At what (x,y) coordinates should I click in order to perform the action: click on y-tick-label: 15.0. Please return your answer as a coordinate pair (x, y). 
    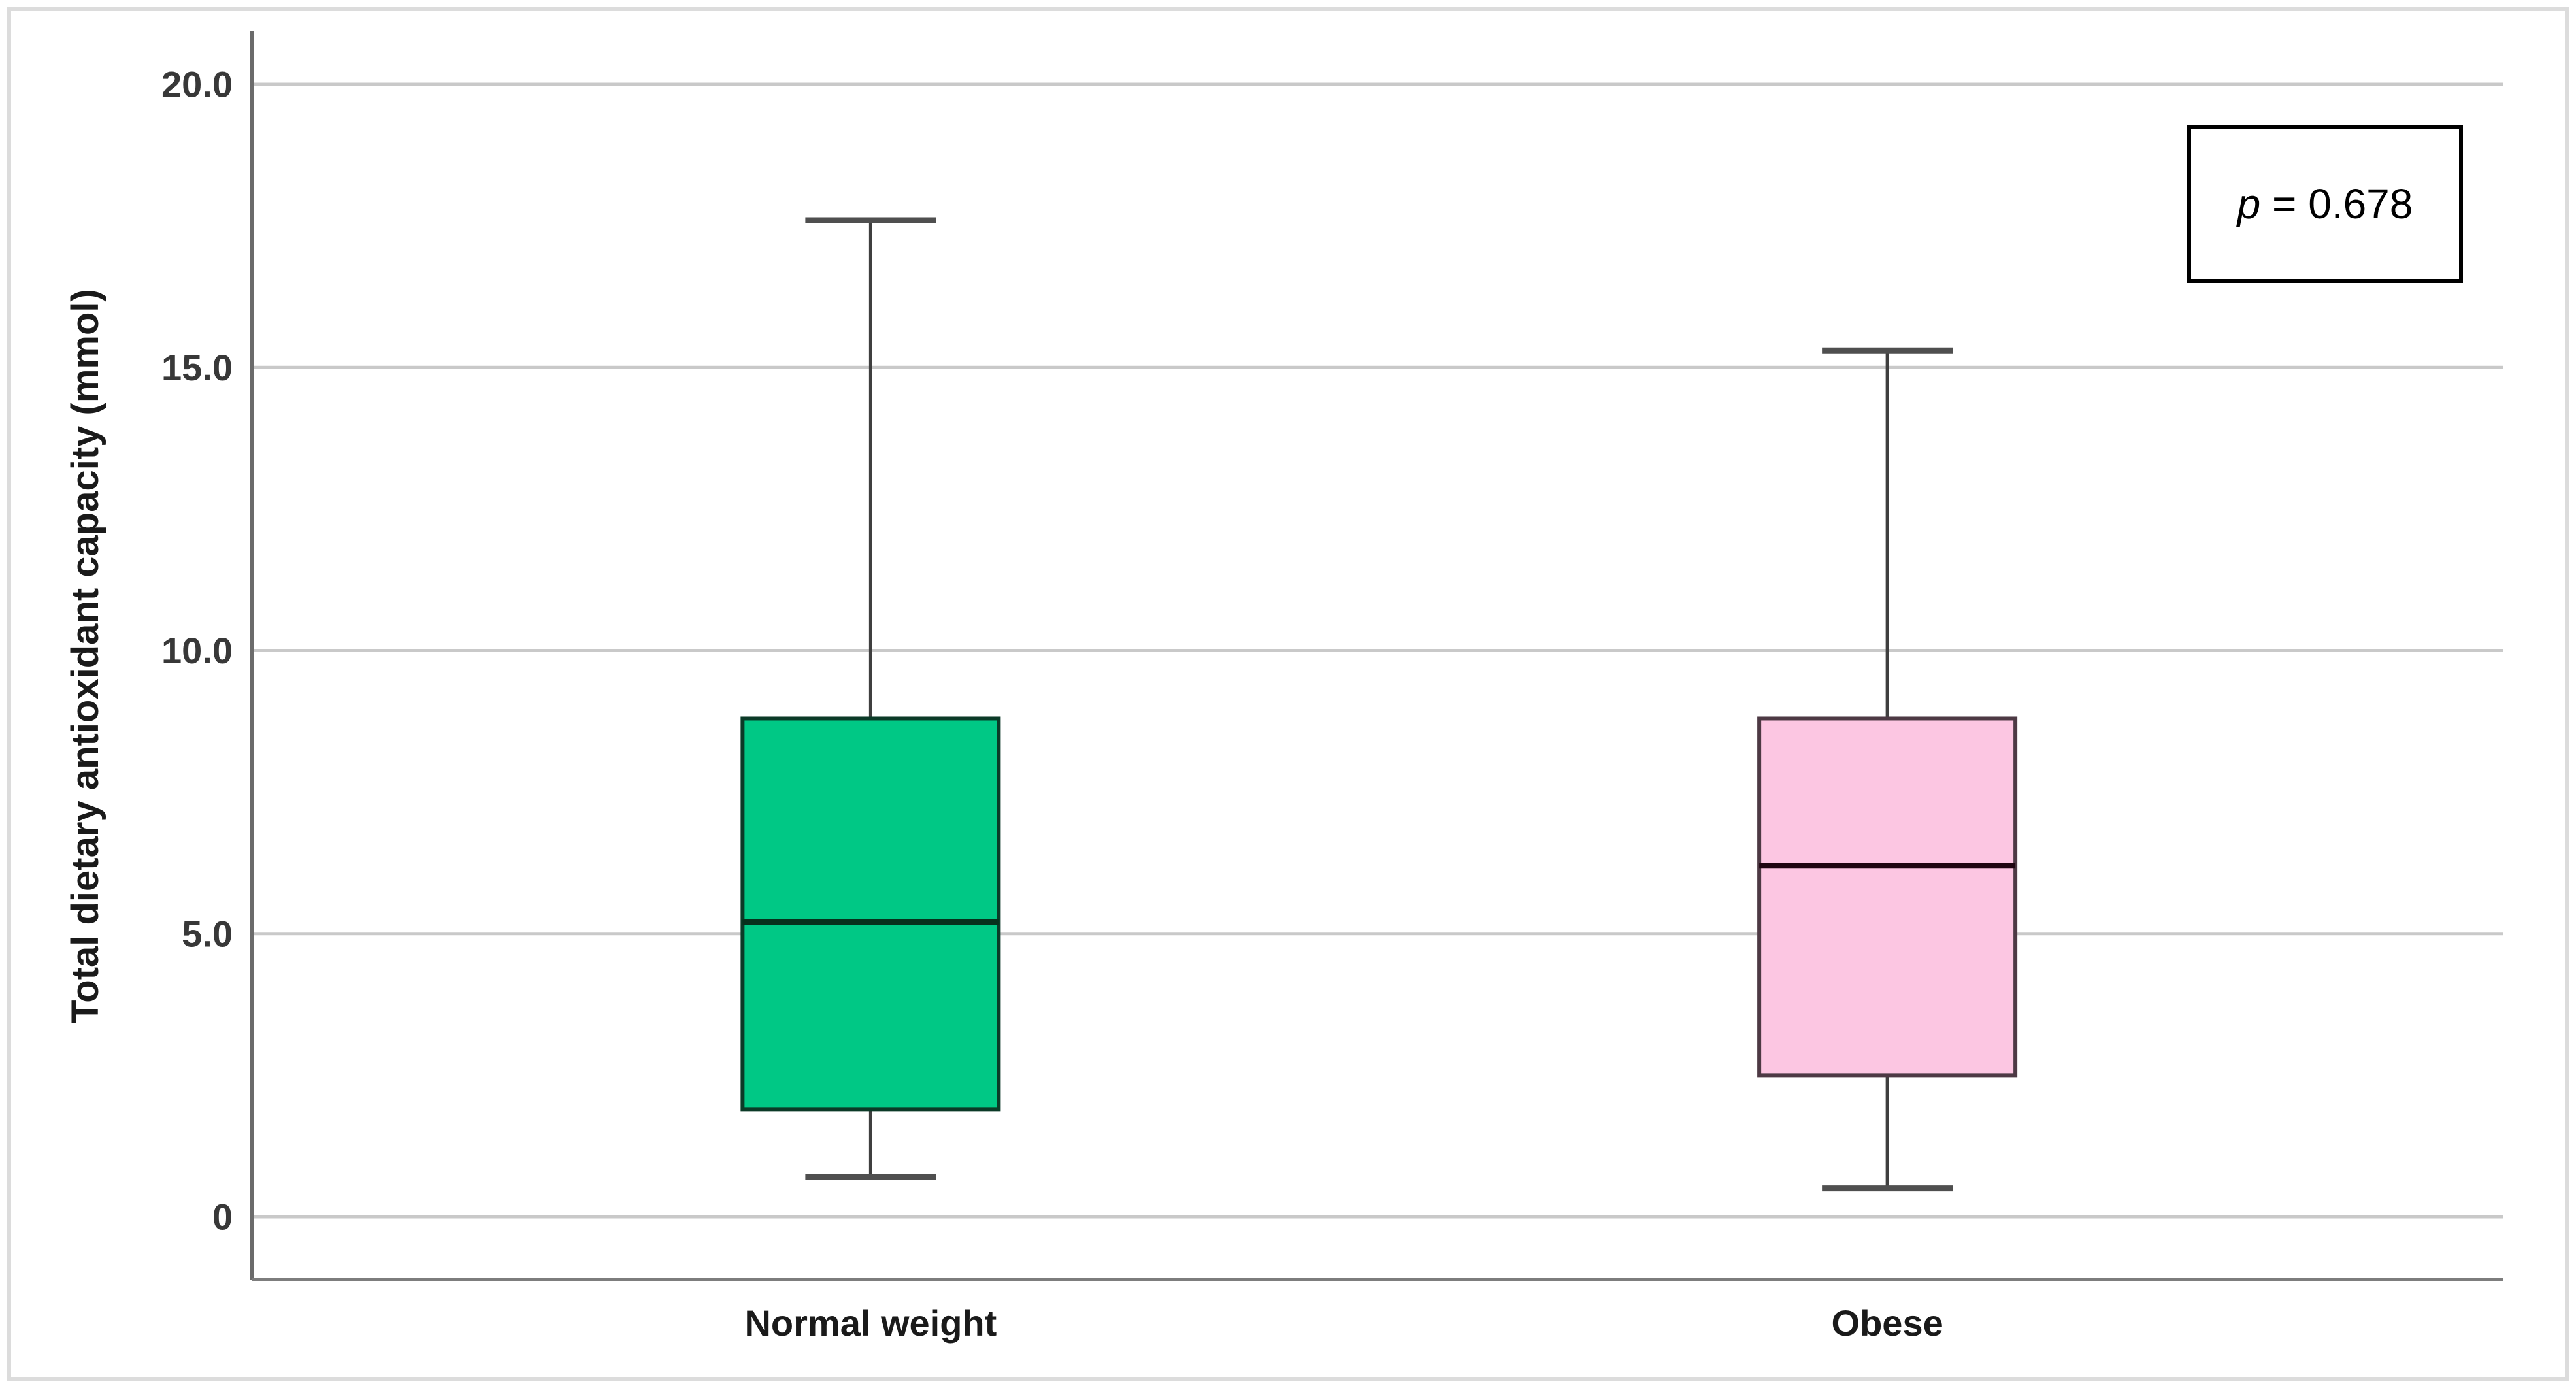
    Looking at the image, I should click on (197, 368).